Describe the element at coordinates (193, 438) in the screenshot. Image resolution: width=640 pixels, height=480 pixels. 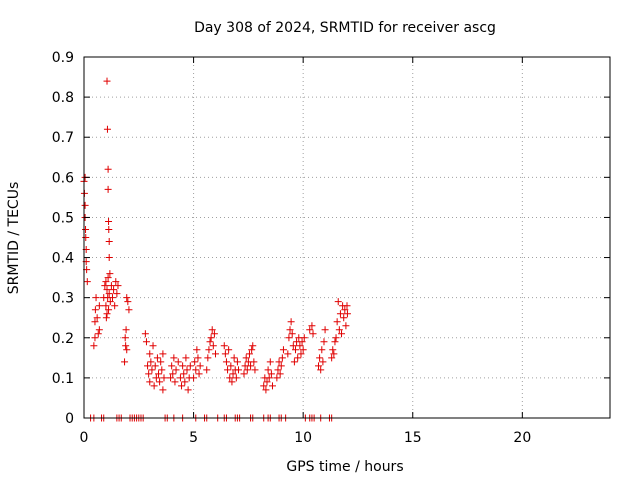
I see `x-tick-label: 5` at that location.